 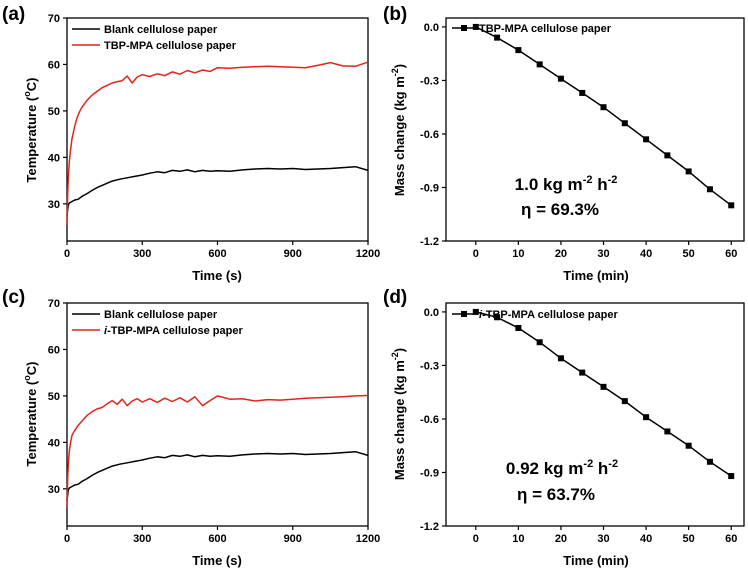 What do you see at coordinates (67, 254) in the screenshot?
I see `x-tick-label-a-0: 0` at bounding box center [67, 254].